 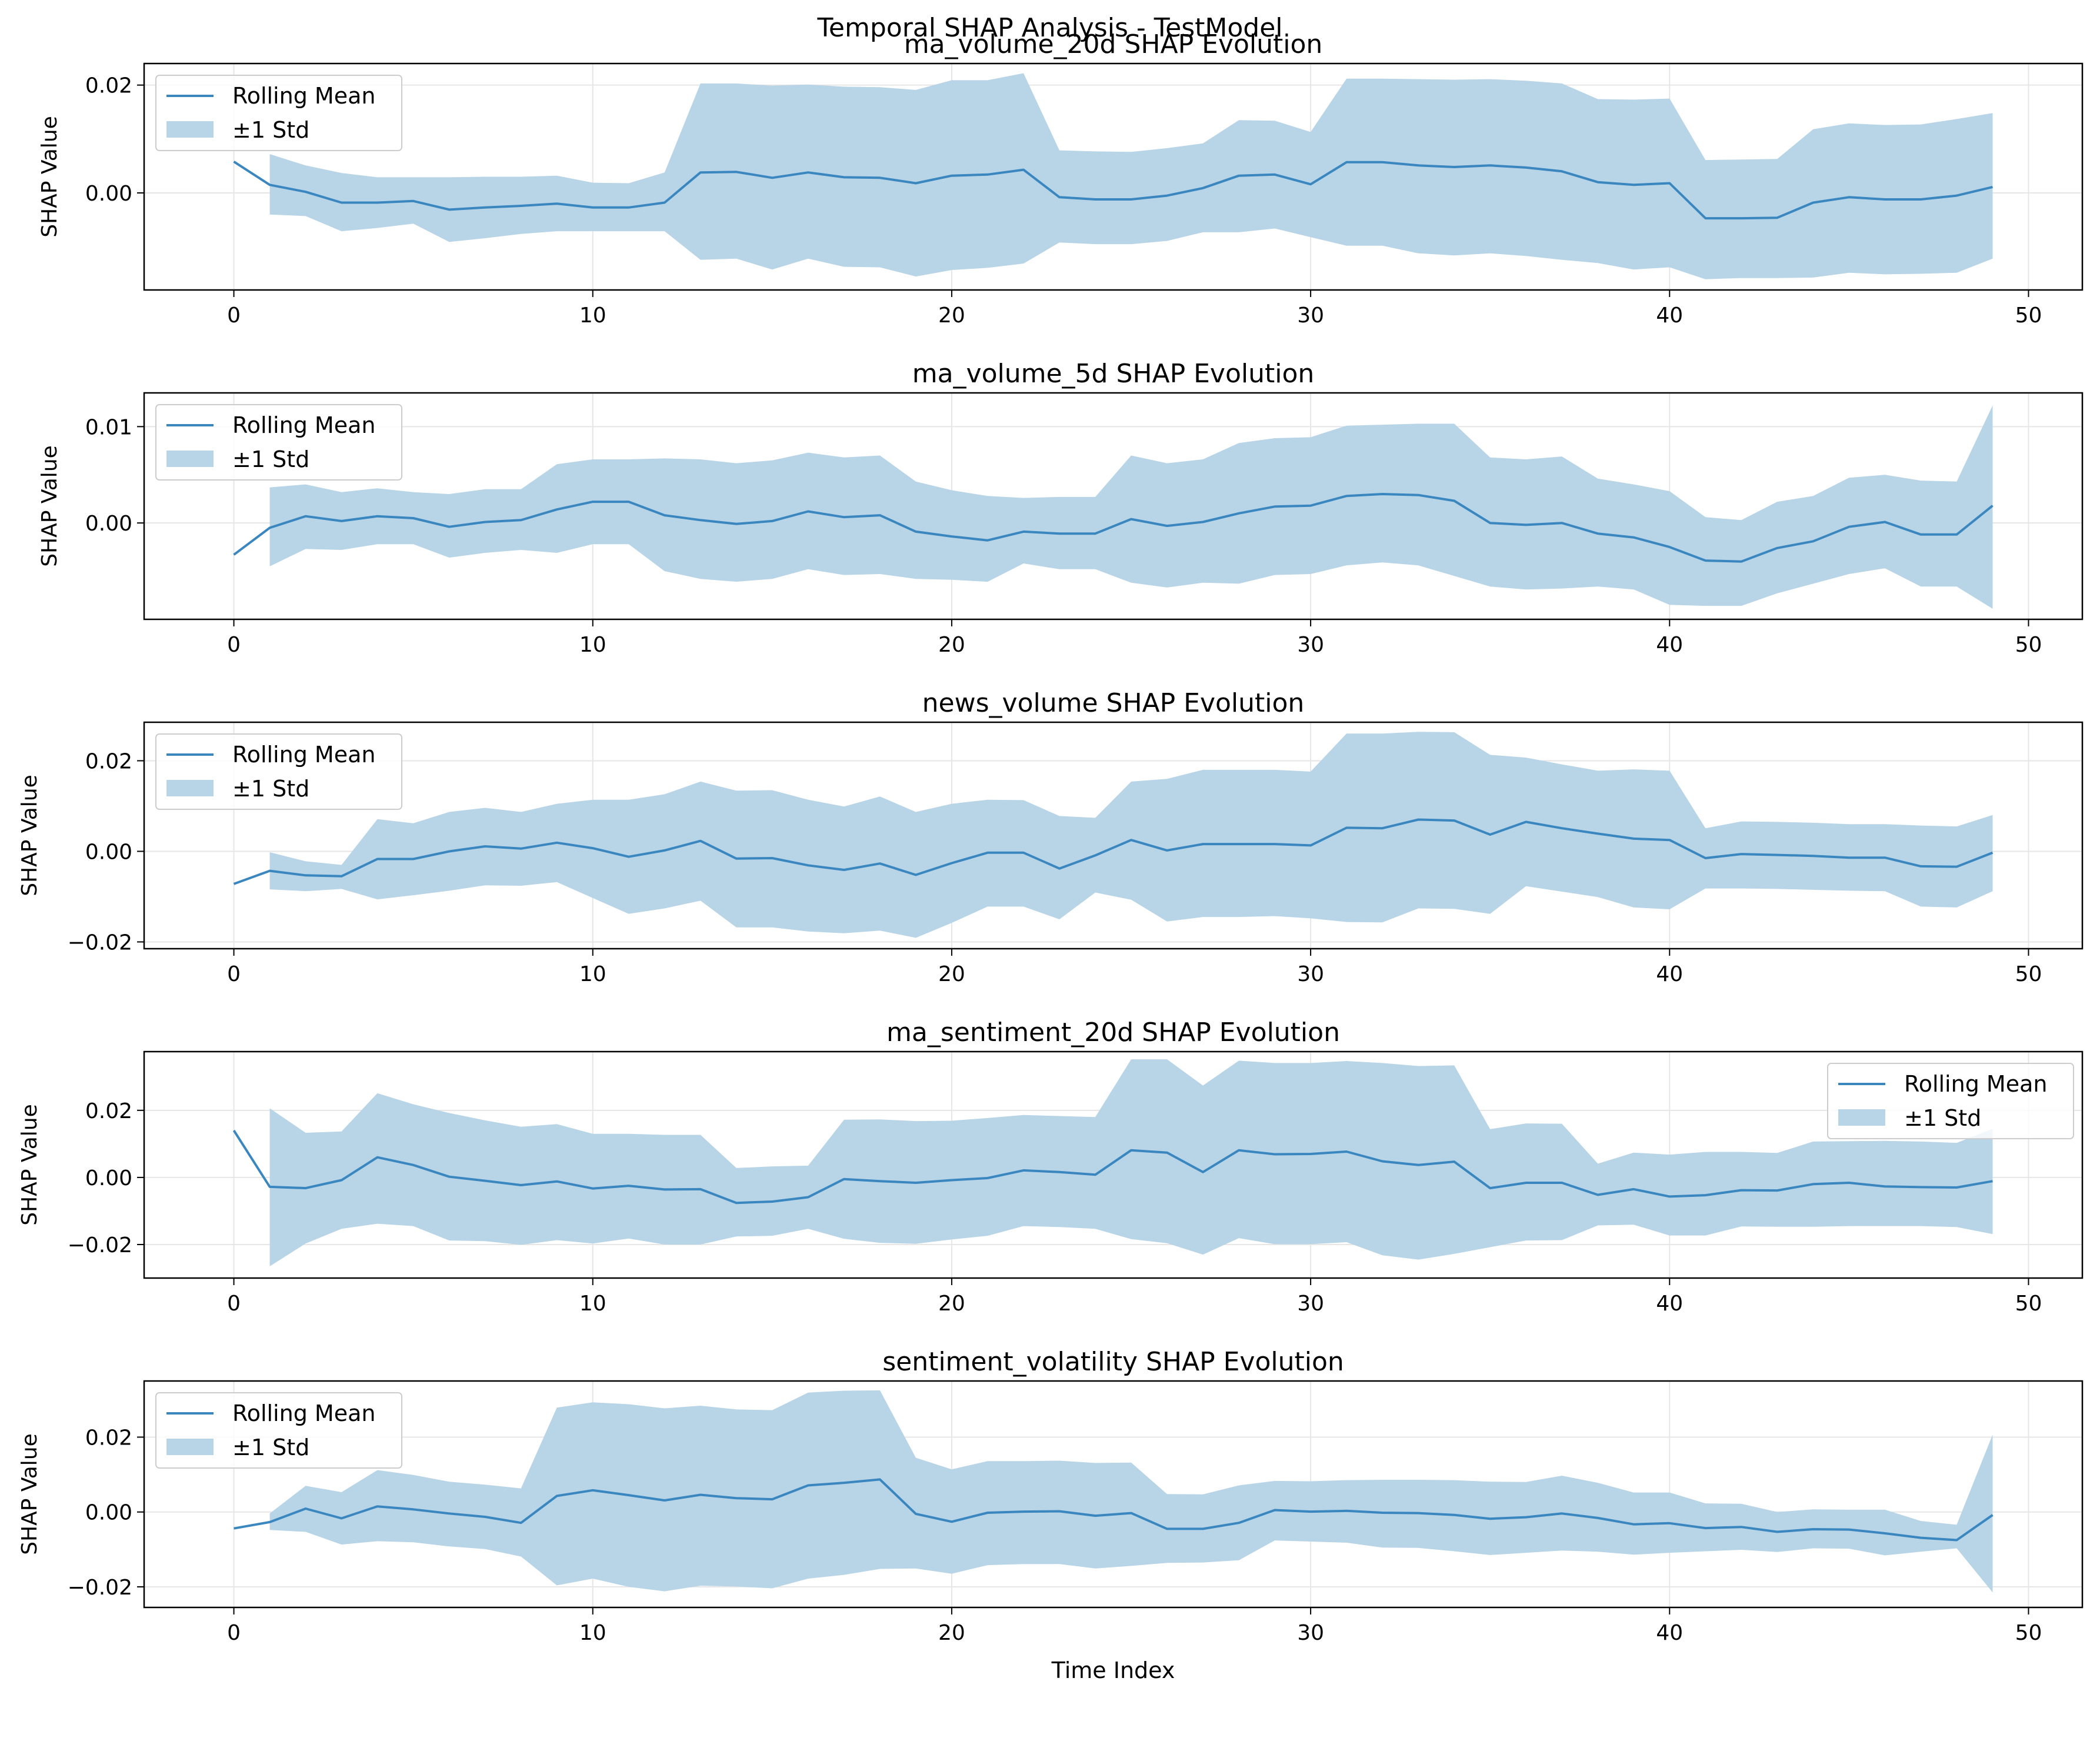 What do you see at coordinates (108, 427) in the screenshot?
I see `y-tick-label: 0.01` at bounding box center [108, 427].